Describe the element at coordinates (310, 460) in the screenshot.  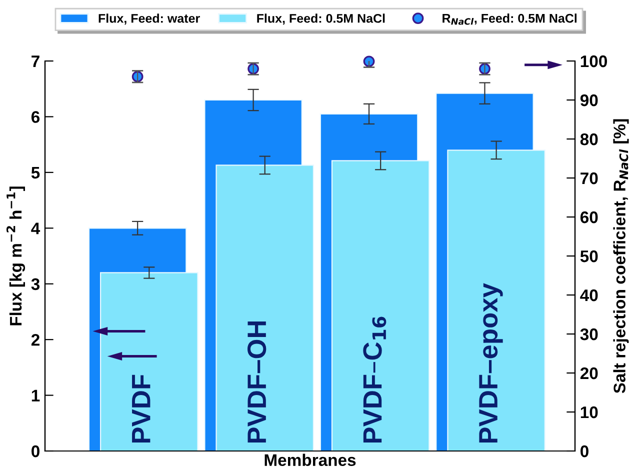
I see `x-axis-title: Membranes` at that location.